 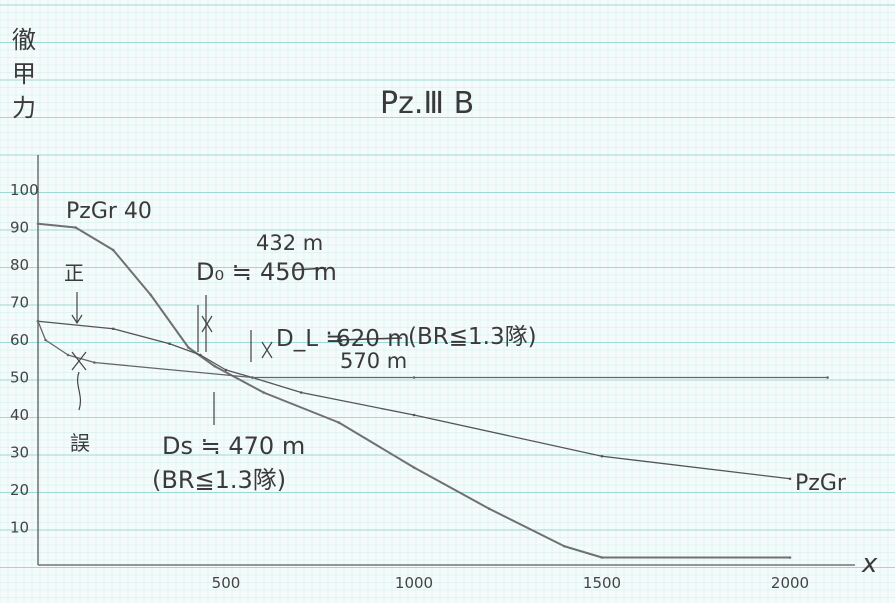 What do you see at coordinates (19, 528) in the screenshot?
I see `y-tick-label: 10` at bounding box center [19, 528].